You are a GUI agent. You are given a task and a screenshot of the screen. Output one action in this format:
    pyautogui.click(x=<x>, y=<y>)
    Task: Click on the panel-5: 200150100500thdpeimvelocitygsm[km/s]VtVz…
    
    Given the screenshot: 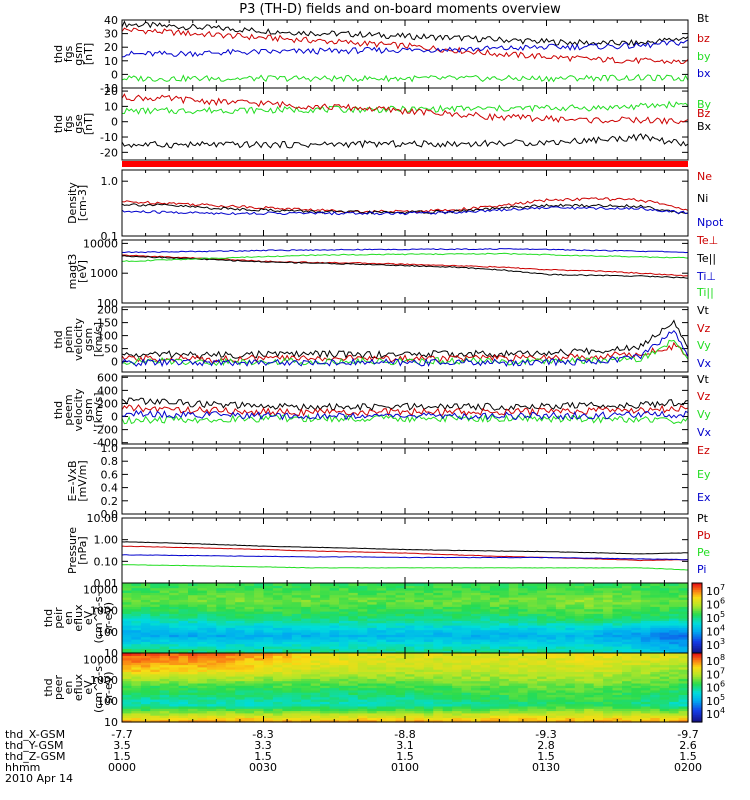 What is the action you would take?
    pyautogui.click(x=382, y=338)
    